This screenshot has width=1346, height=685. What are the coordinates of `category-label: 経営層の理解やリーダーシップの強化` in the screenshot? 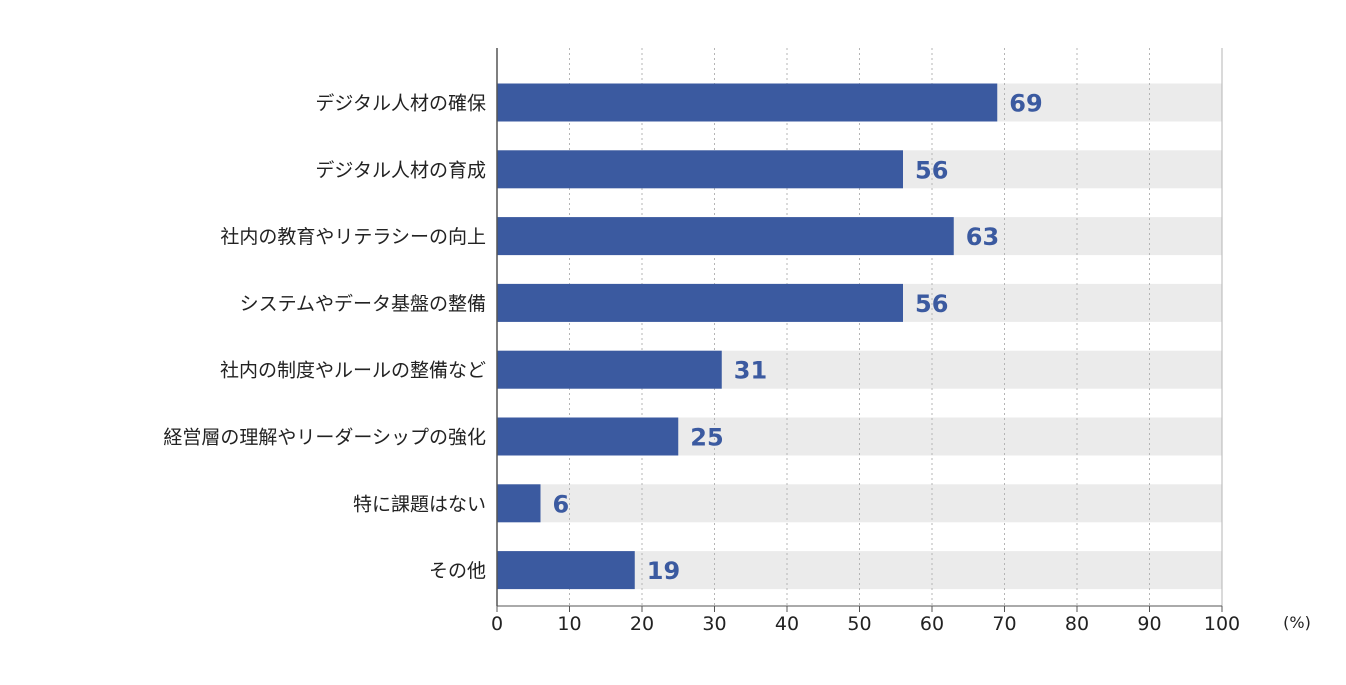 It's located at (324, 438).